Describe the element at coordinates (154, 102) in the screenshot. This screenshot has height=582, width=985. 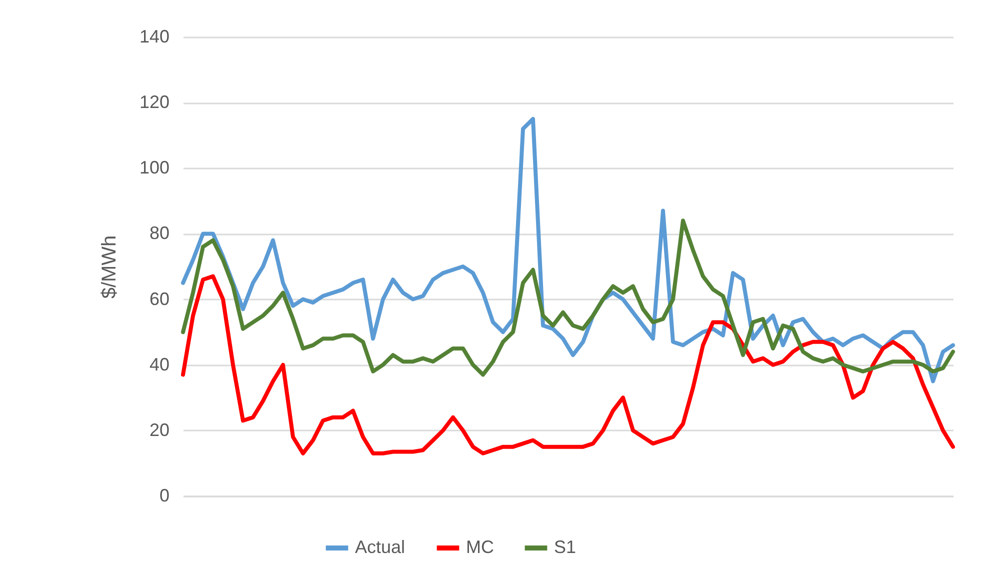
I see `y-tick-label: 120` at that location.